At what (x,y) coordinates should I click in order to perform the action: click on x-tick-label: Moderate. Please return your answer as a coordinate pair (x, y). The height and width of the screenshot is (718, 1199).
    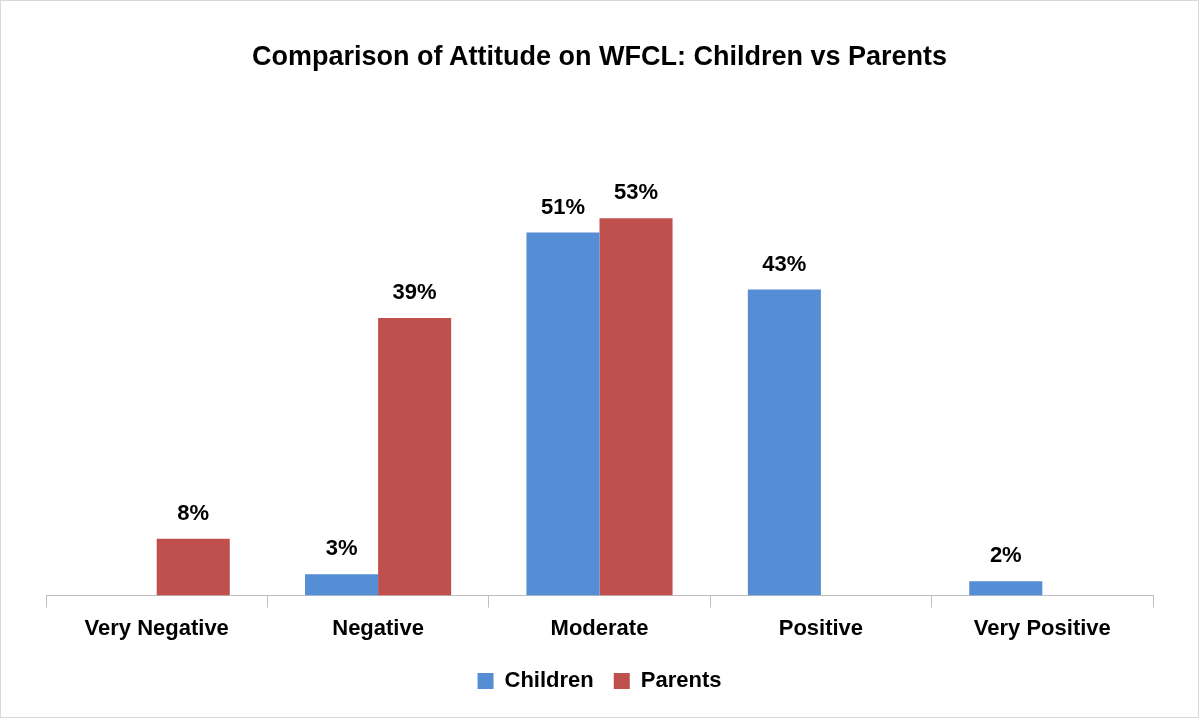
    Looking at the image, I should click on (599, 627).